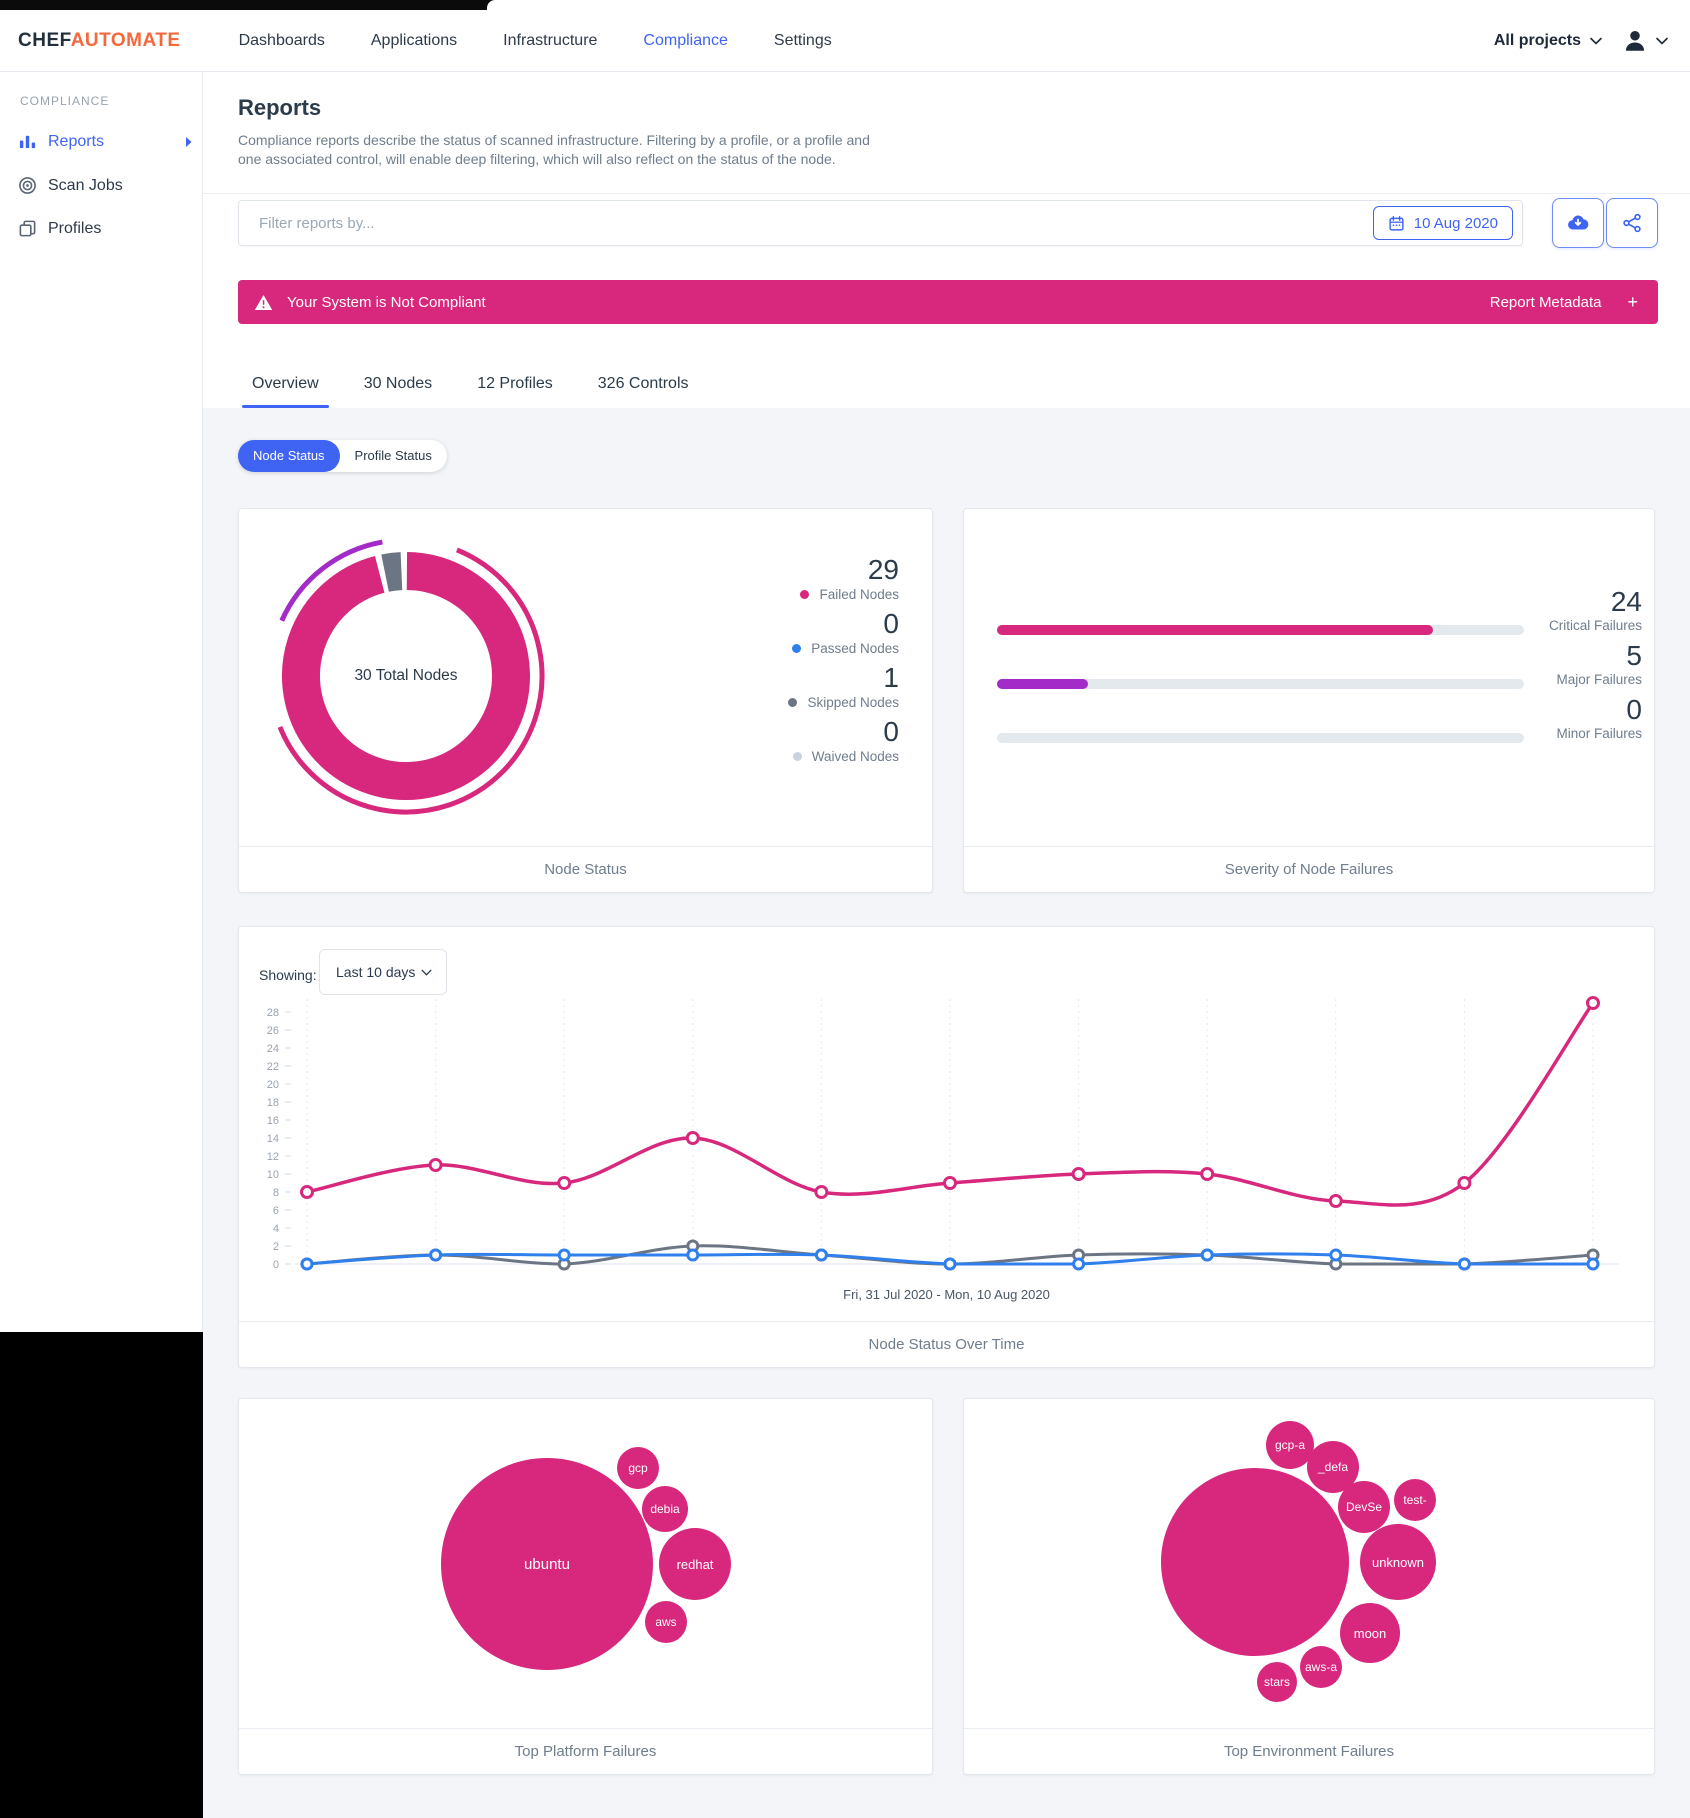  What do you see at coordinates (105, 228) in the screenshot?
I see `sidebar-item-profiles: Profiles` at bounding box center [105, 228].